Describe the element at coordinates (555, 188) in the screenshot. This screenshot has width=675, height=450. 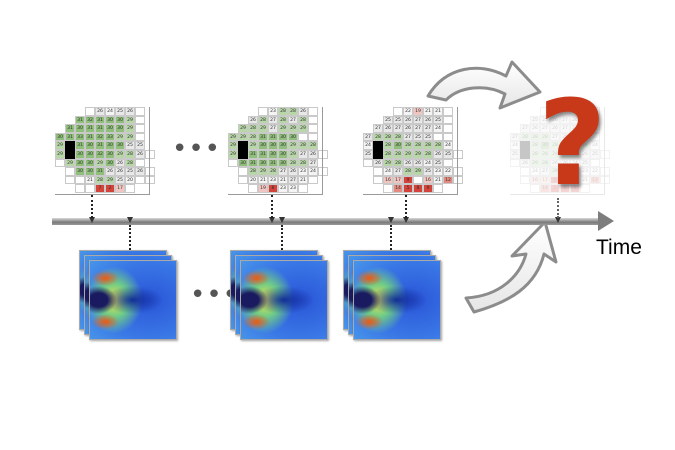
I see `visual-field-cell: 5` at that location.